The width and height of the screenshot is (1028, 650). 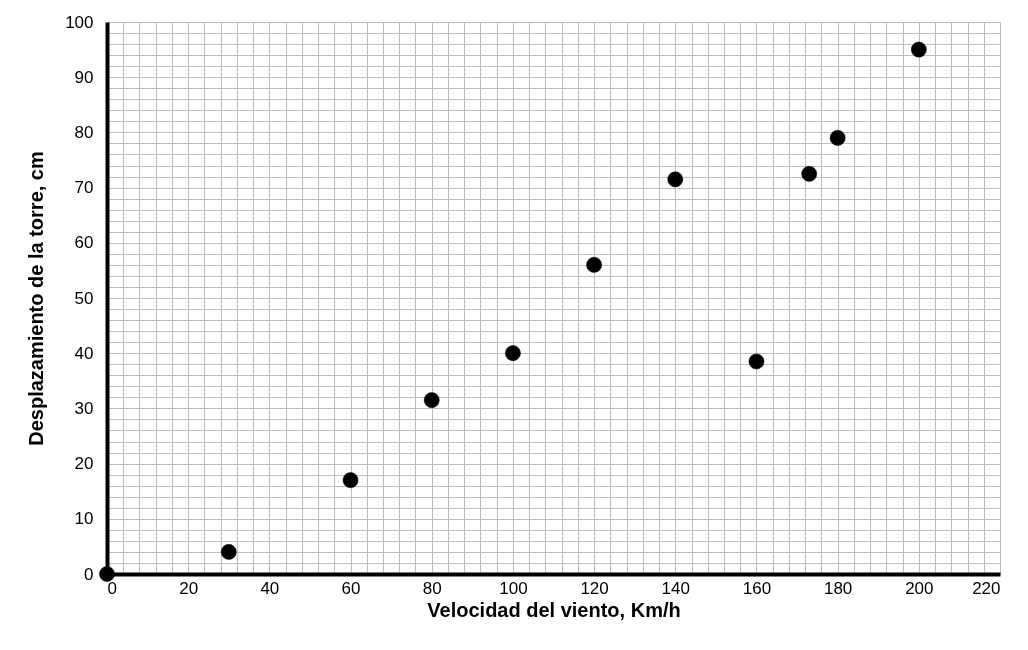 What do you see at coordinates (84, 77) in the screenshot?
I see `y-tick-label: 90` at bounding box center [84, 77].